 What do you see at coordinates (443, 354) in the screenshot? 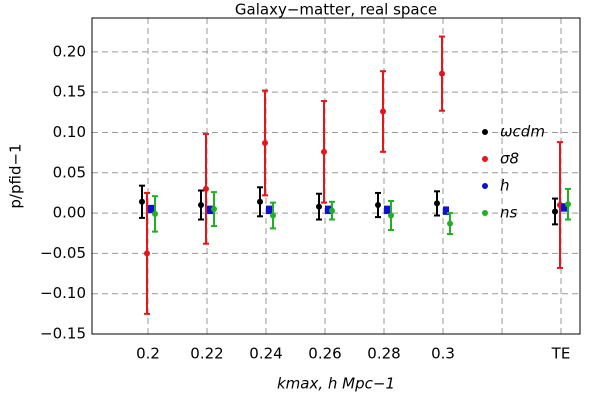
I see `x-tick-label: 0.3` at bounding box center [443, 354].